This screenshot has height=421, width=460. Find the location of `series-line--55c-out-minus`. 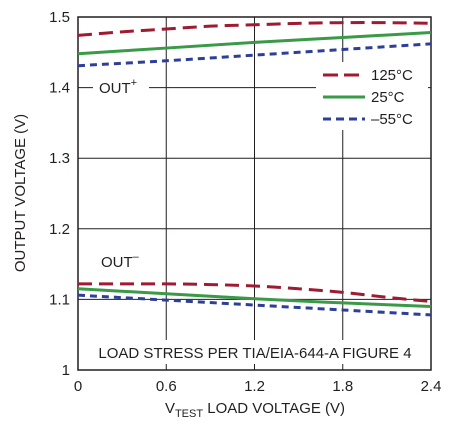

series-line--55c-out-minus is located at coordinates (254, 305).